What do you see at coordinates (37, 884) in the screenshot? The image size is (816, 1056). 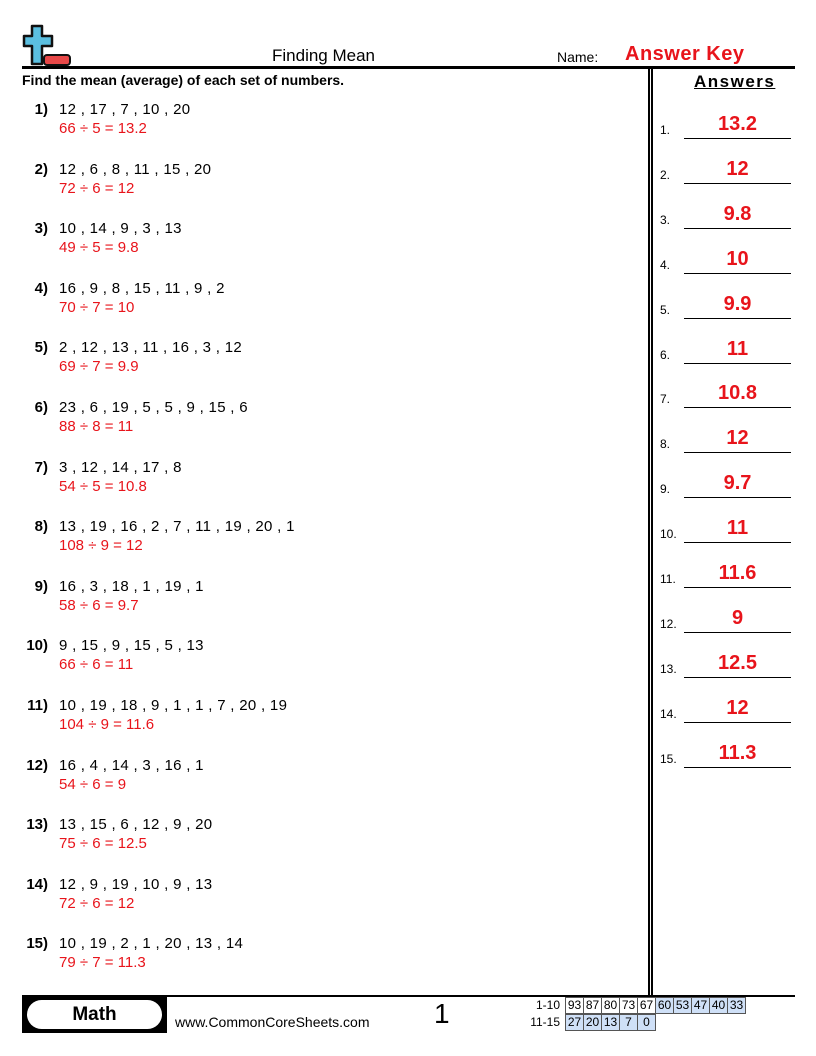 I see `problem-number: 14)` at bounding box center [37, 884].